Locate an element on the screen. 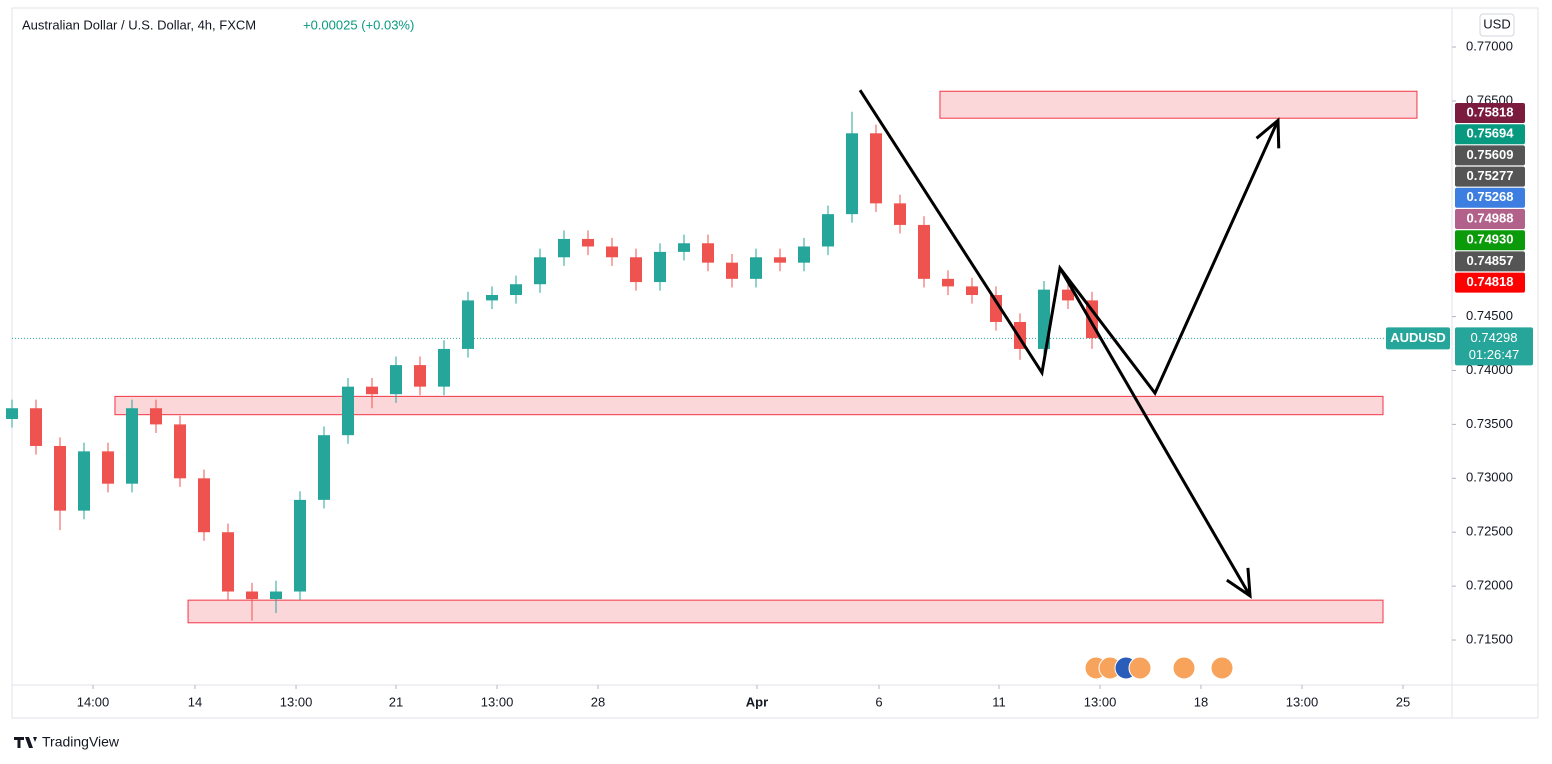  price-badge-label: 0.74930 is located at coordinates (1490, 239).